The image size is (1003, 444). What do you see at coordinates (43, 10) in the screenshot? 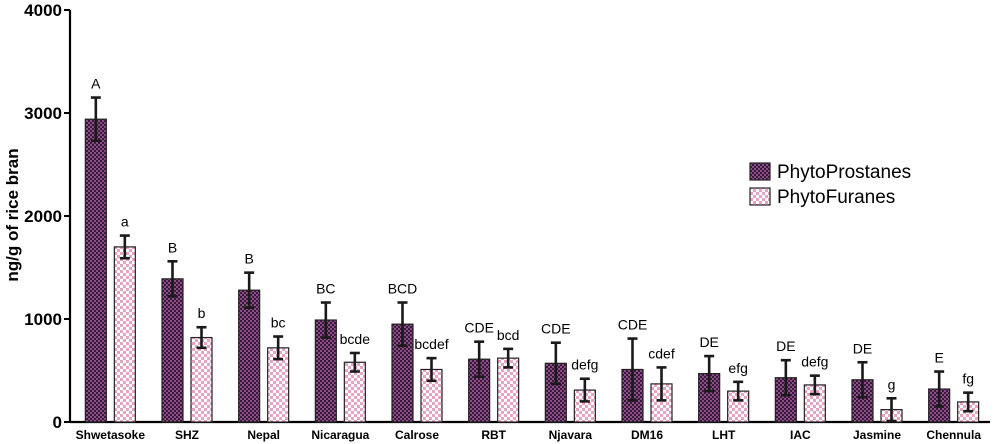
I see `y-tick-label: 4000` at bounding box center [43, 10].